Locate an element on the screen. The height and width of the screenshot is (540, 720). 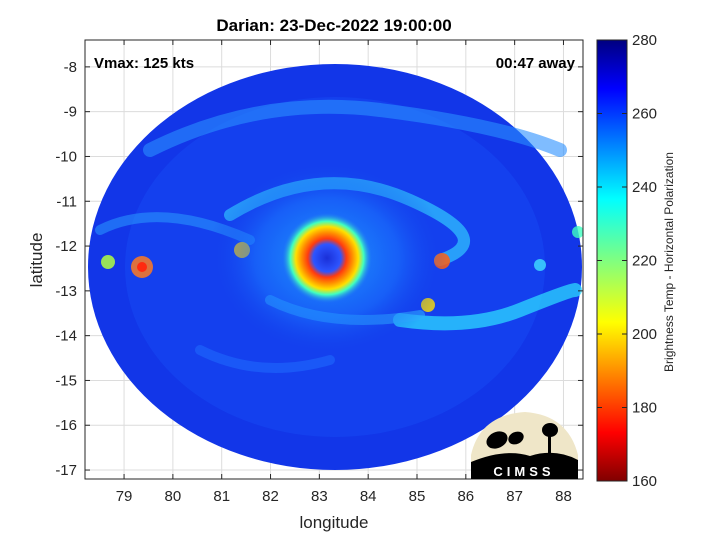
colorbar-tick-label: 200 is located at coordinates (644, 334).